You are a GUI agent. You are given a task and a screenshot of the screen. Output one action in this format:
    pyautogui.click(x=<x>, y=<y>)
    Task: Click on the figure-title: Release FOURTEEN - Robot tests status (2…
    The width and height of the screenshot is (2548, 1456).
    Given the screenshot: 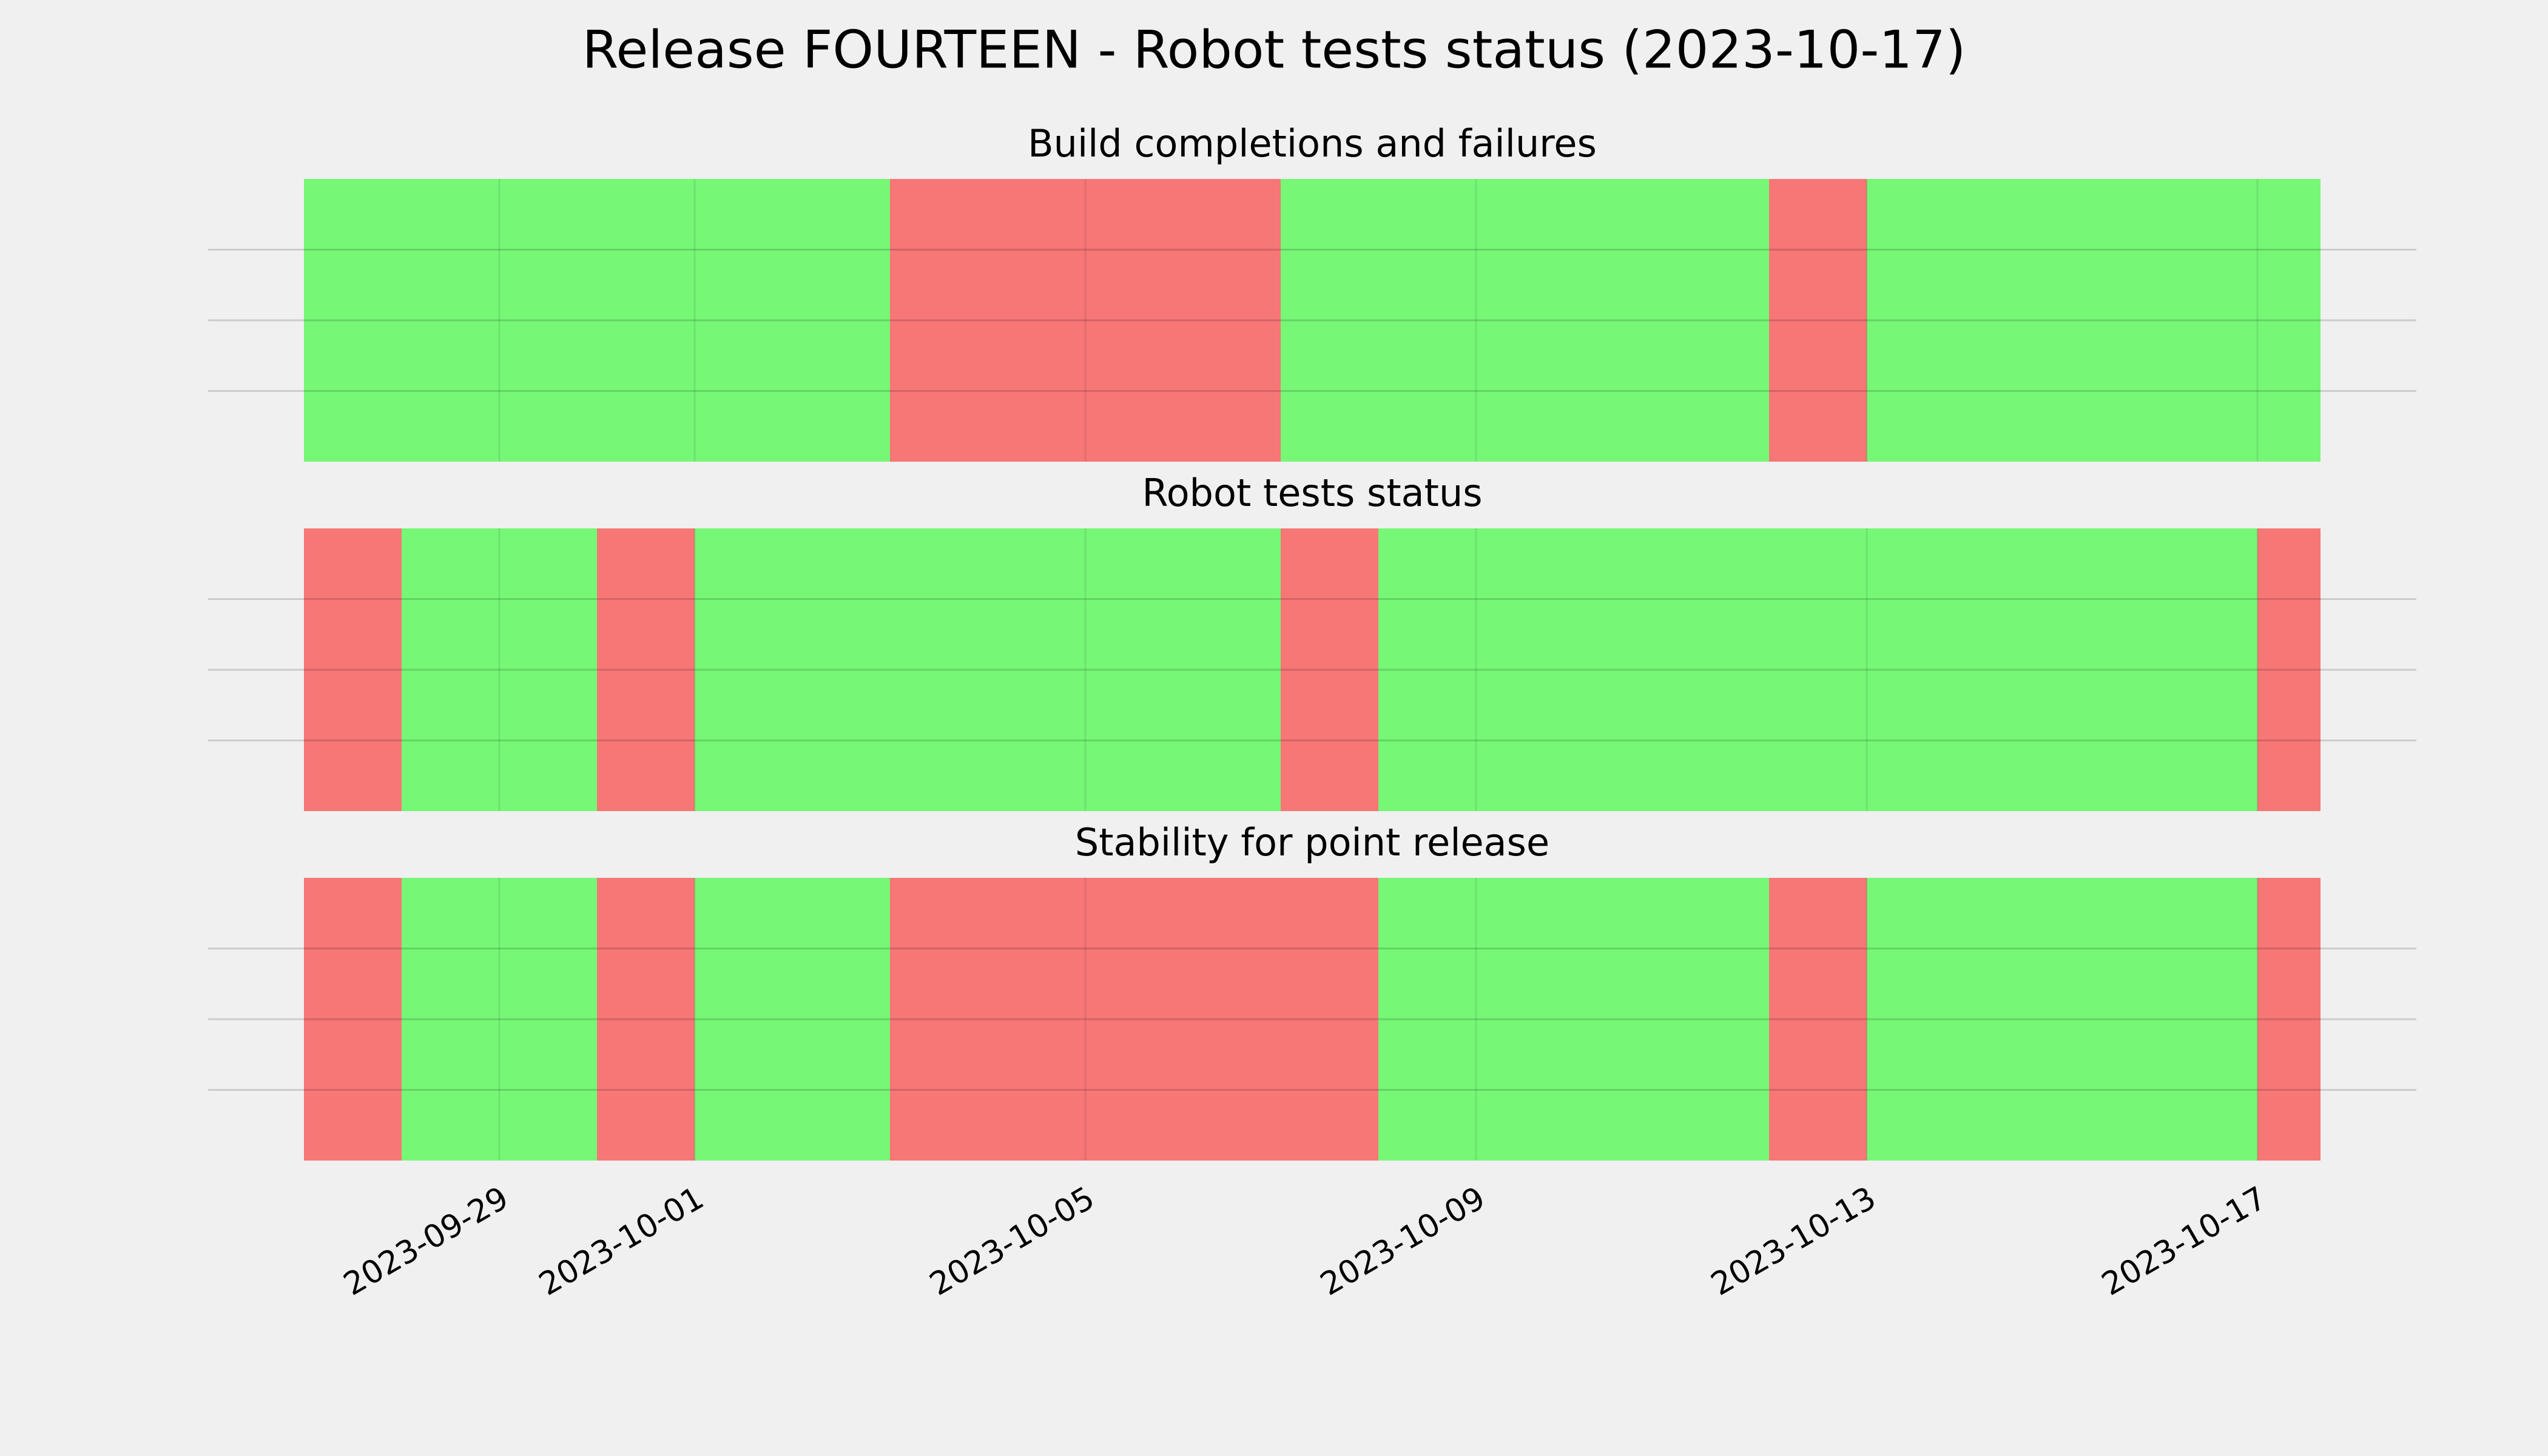 What is the action you would take?
    pyautogui.click(x=1274, y=49)
    